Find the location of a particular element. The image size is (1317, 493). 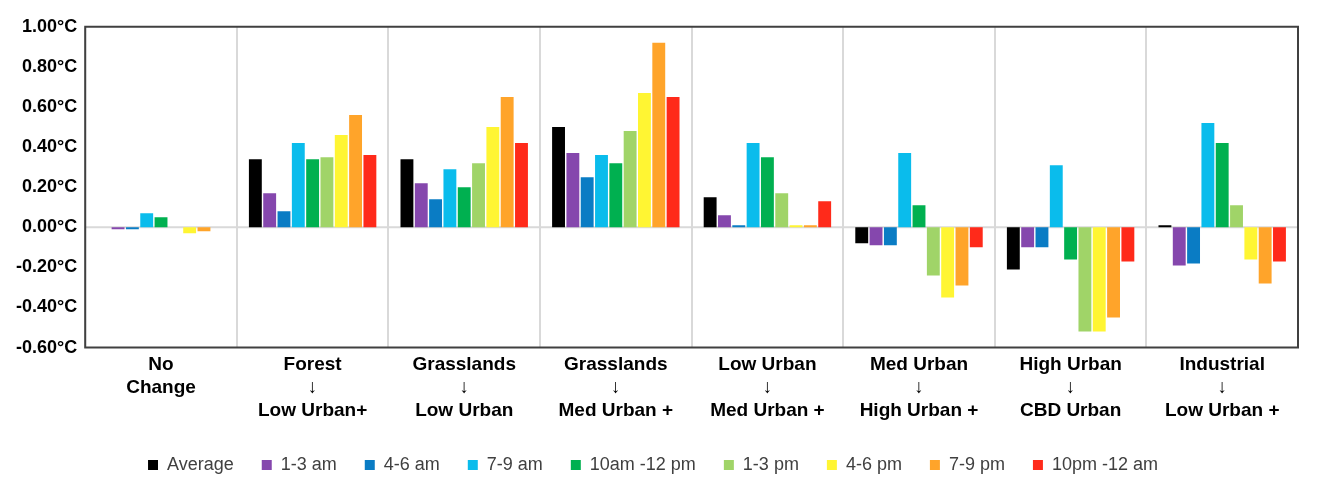

legend-label: 7-9 am is located at coordinates (514, 463).